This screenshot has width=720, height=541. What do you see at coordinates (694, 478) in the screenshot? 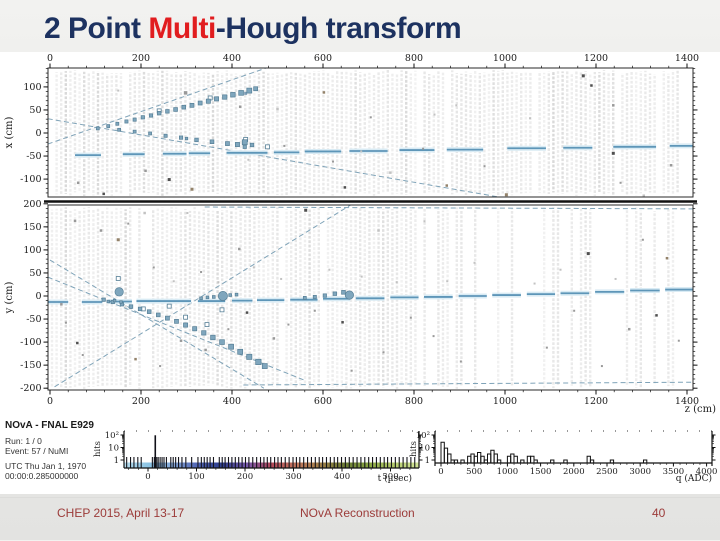
I see `svg-text: q (ADC)` at bounding box center [694, 478].